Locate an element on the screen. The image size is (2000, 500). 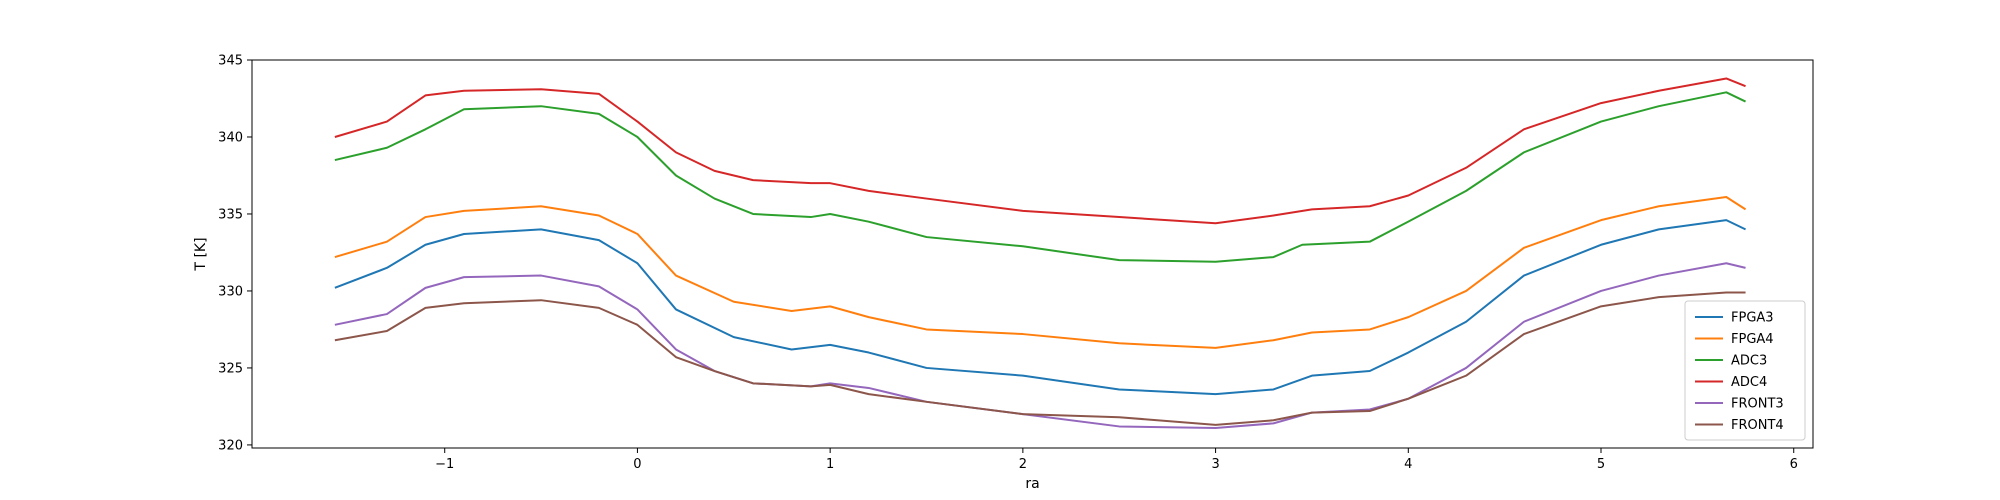
x-tick-label: 2 is located at coordinates (1023, 464).